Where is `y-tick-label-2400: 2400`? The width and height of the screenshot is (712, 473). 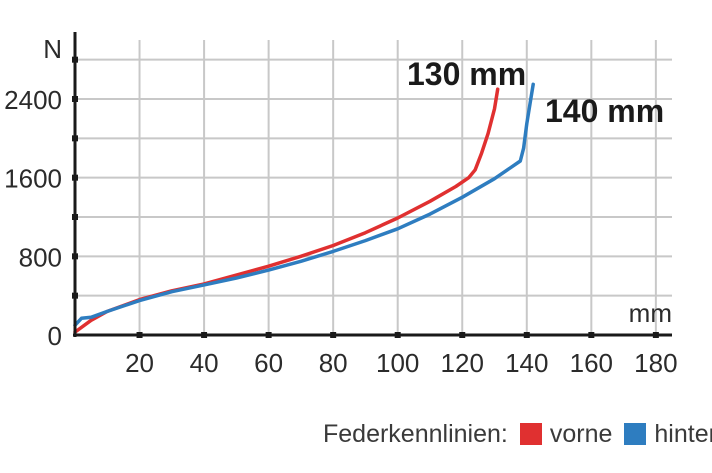 y-tick-label-2400: 2400 is located at coordinates (33, 100).